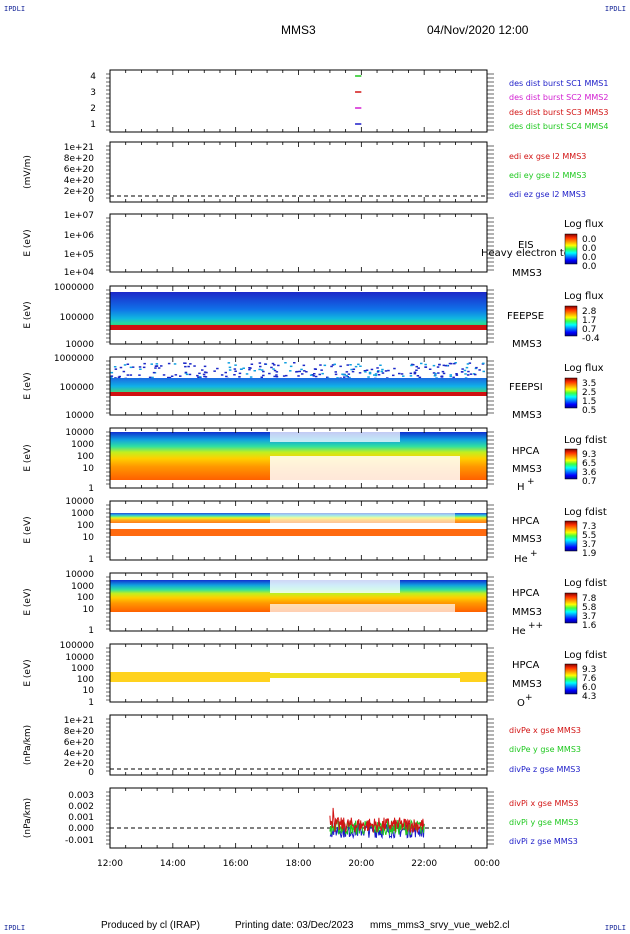  I want to click on eis-cb-val-2: 0.0, so click(589, 258).